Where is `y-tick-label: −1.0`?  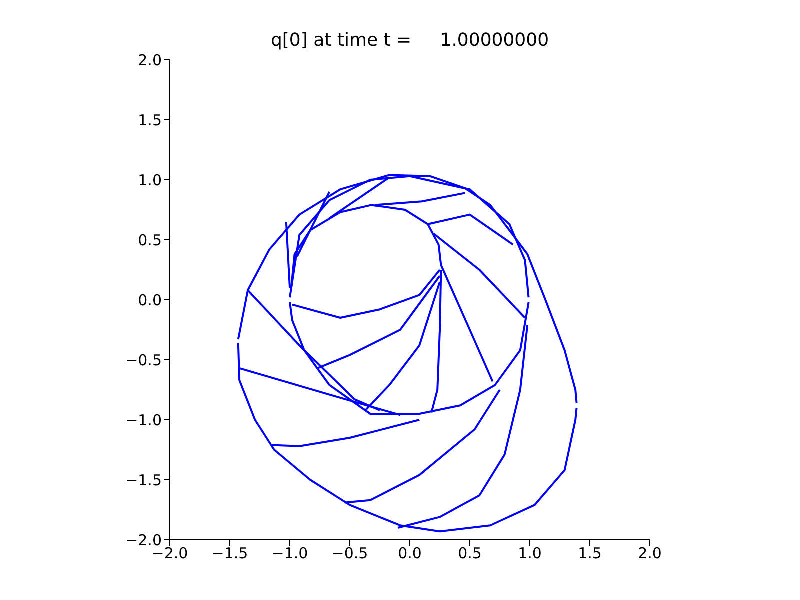
y-tick-label: −1.0 is located at coordinates (144, 420).